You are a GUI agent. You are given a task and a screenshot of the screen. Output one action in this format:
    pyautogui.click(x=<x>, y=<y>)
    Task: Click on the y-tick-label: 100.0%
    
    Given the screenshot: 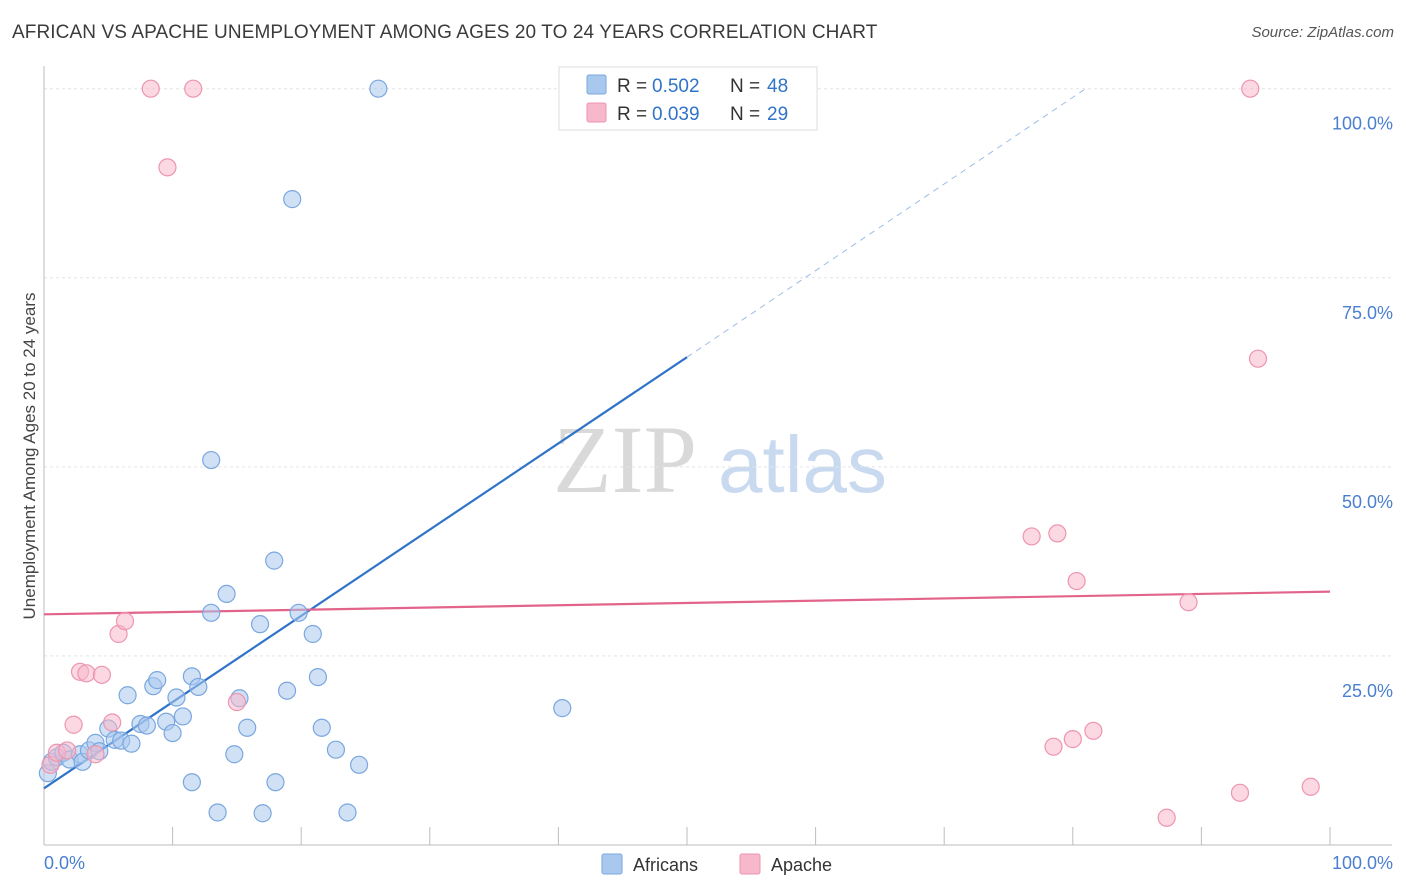 What is the action you would take?
    pyautogui.click(x=1362, y=124)
    